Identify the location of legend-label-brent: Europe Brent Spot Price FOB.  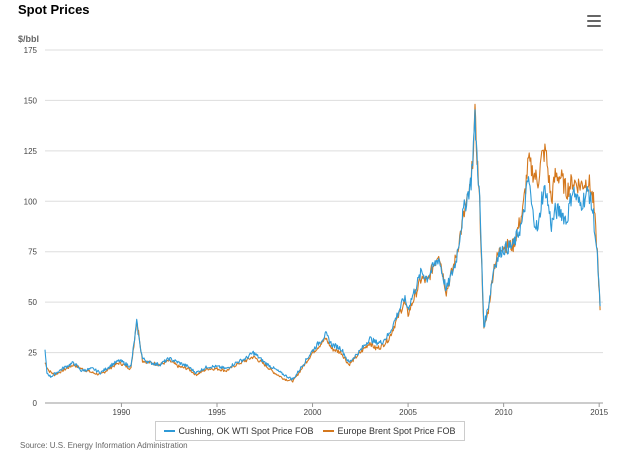
(396, 431).